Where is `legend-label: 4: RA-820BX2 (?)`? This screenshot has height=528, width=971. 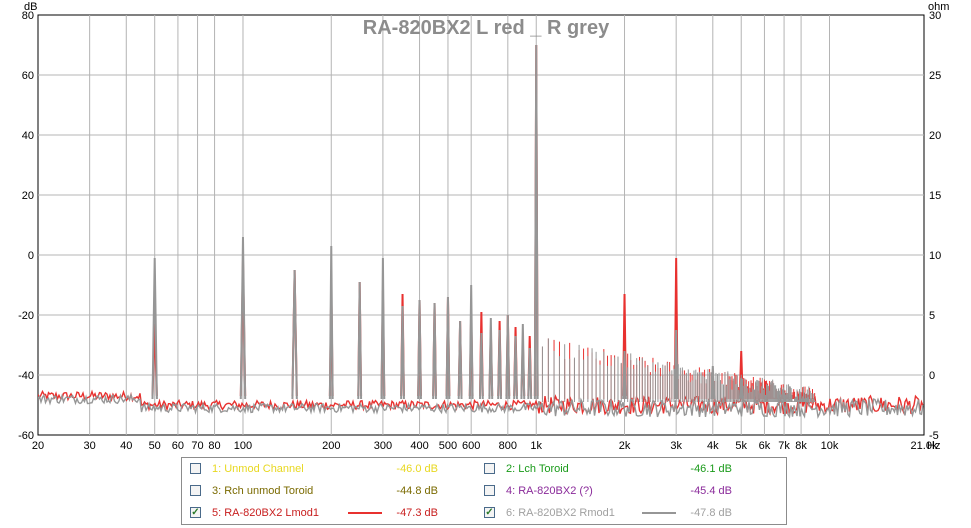
legend-label: 4: RA-820BX2 (?) is located at coordinates (549, 491).